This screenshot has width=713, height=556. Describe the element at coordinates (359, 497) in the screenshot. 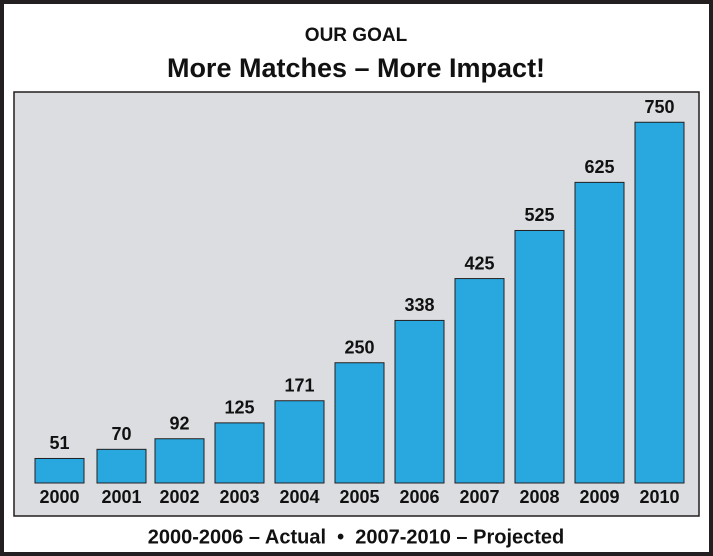

I see `x-tick-label: 2005` at that location.